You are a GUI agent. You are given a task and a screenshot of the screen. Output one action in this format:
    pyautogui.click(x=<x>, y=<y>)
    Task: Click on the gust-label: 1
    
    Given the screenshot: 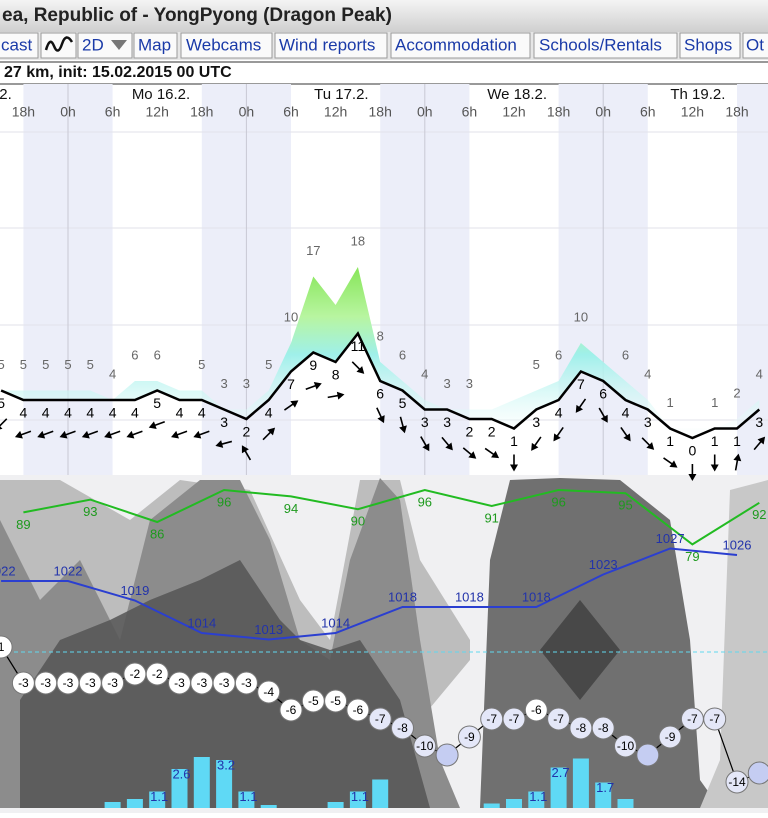 What is the action you would take?
    pyautogui.click(x=669, y=402)
    